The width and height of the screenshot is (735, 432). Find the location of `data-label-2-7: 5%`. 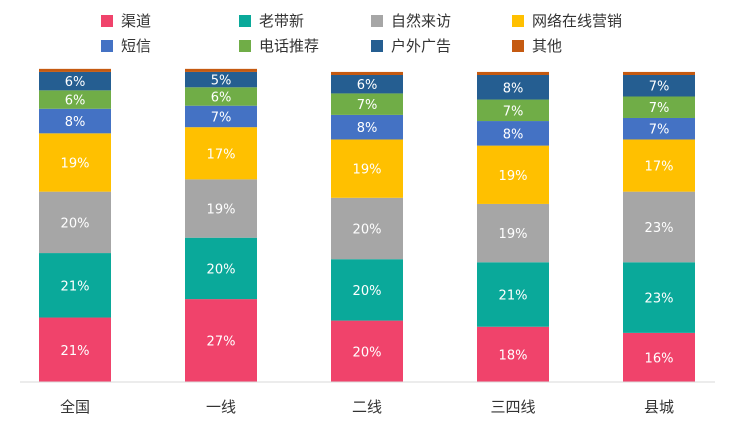

data-label-2-7: 5% is located at coordinates (221, 81).